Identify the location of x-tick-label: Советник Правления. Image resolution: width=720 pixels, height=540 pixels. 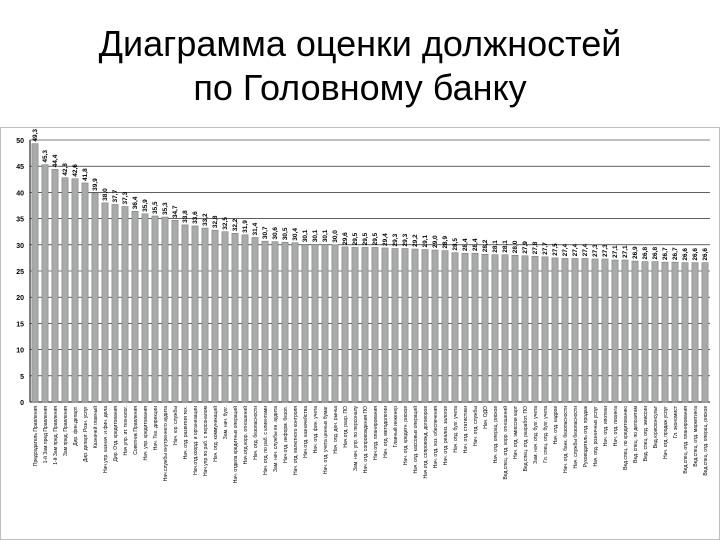
(136, 430).